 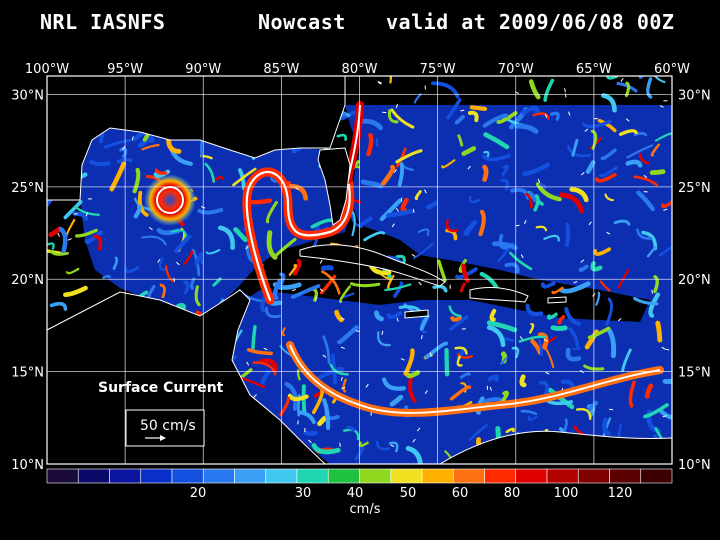 I want to click on colorbar-unit: cm/s, so click(x=365, y=509).